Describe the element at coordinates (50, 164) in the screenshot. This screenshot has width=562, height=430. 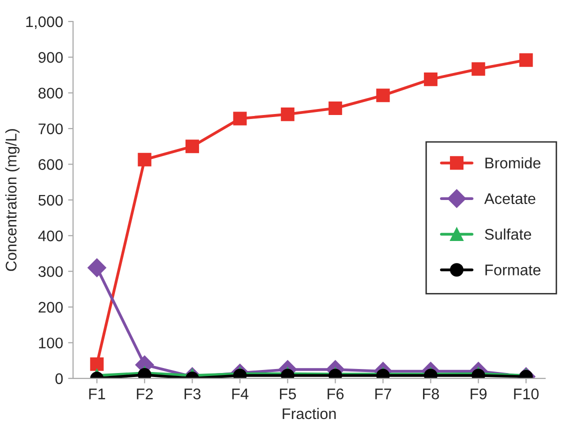
I see `y-tick-label: 600` at that location.